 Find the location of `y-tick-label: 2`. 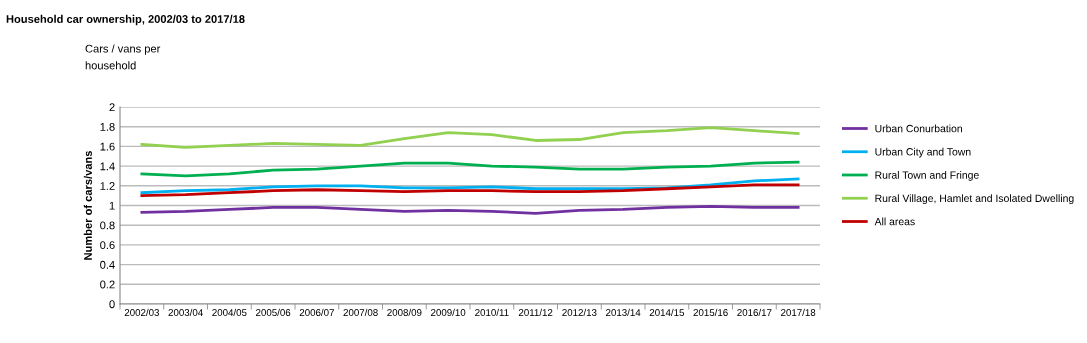

y-tick-label: 2 is located at coordinates (112, 107).